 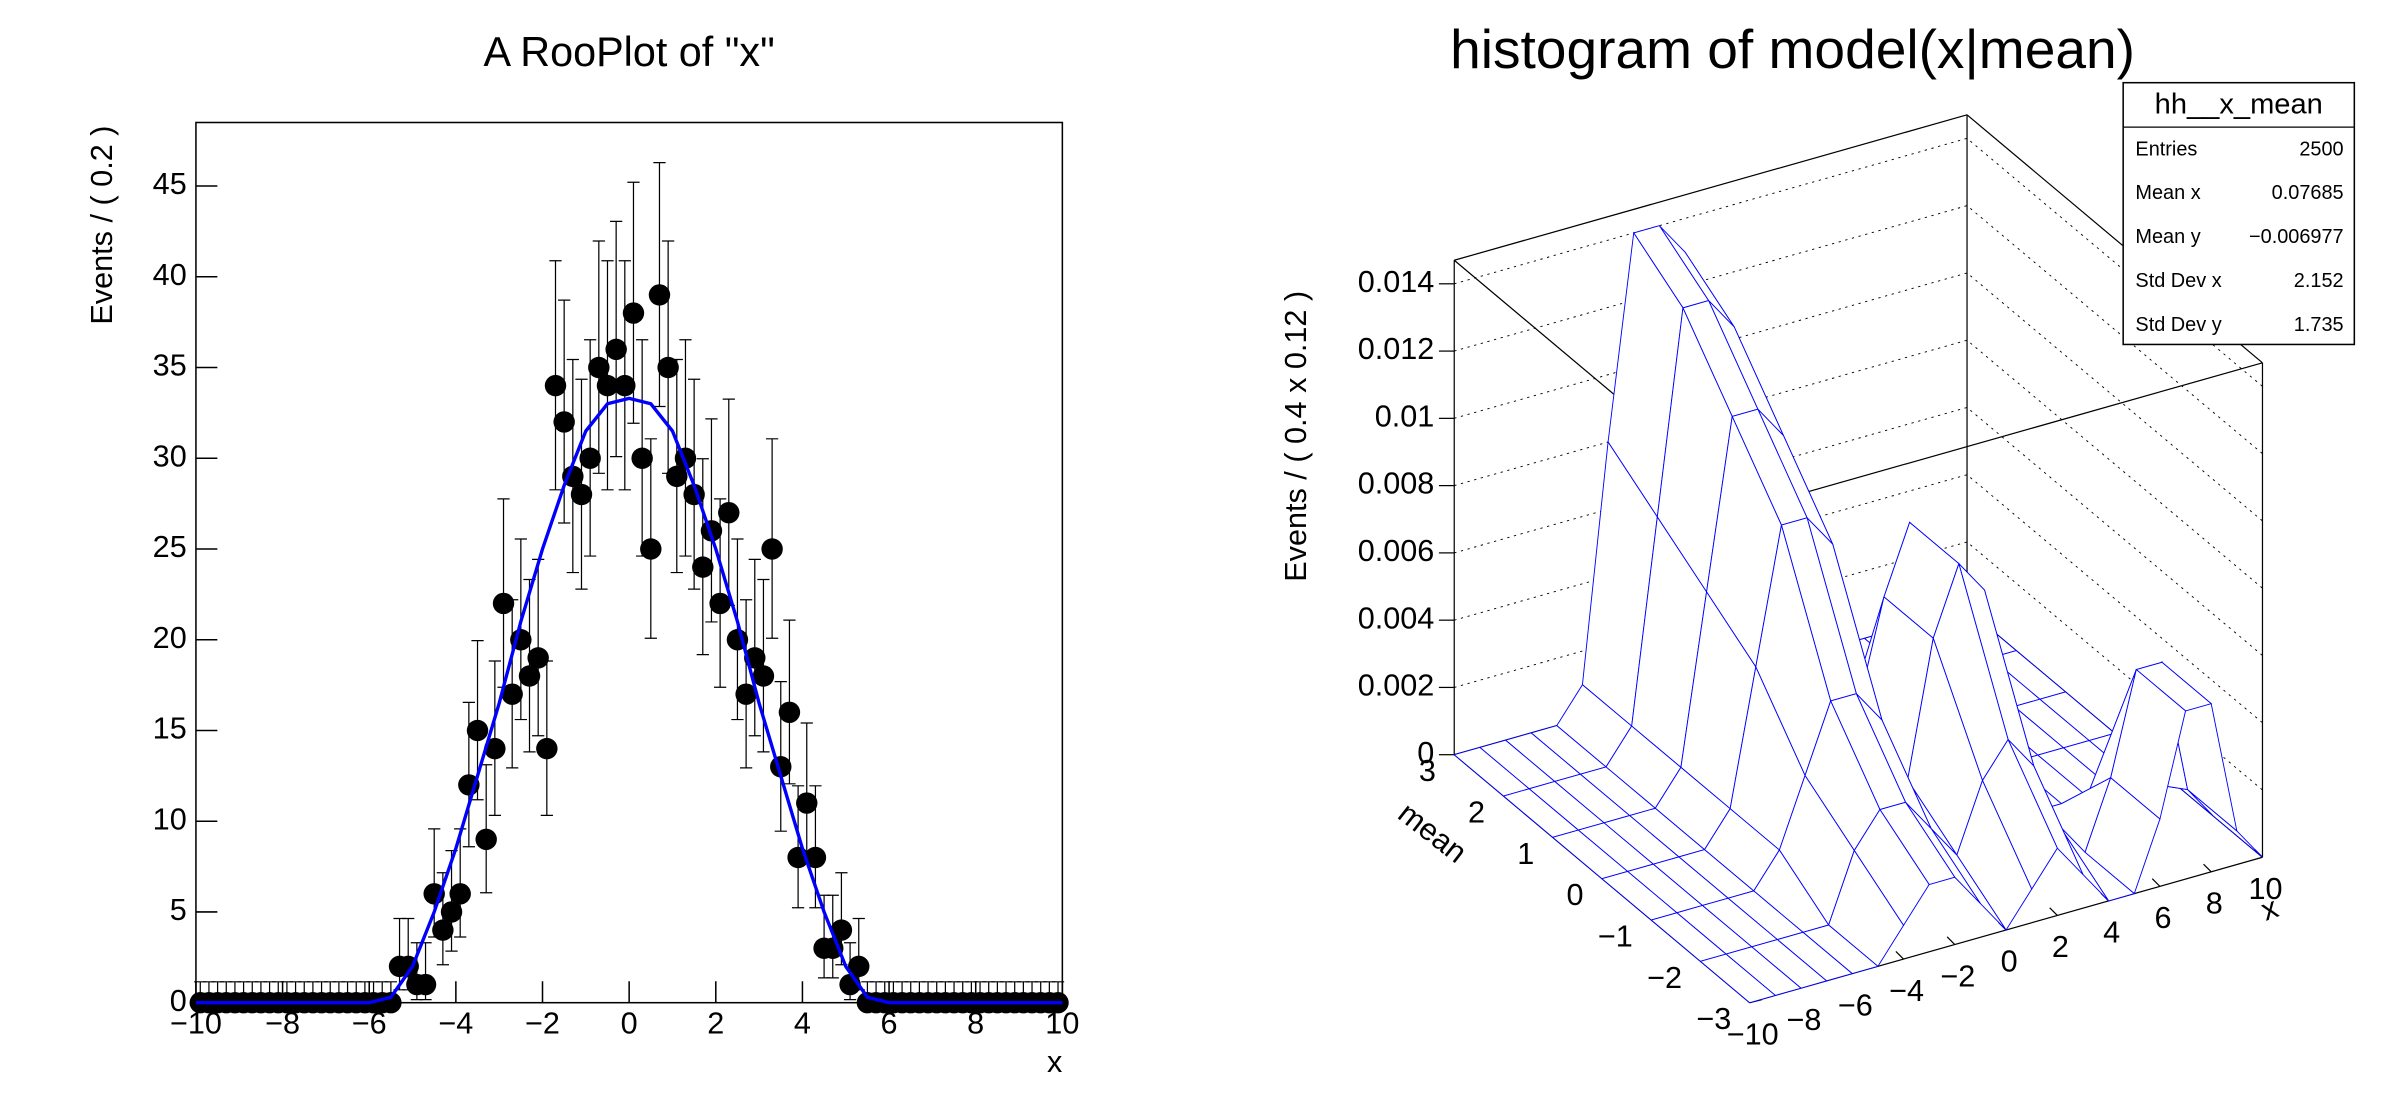 What do you see at coordinates (1405, 416) in the screenshot?
I see `z-tick-label: 0.01` at bounding box center [1405, 416].